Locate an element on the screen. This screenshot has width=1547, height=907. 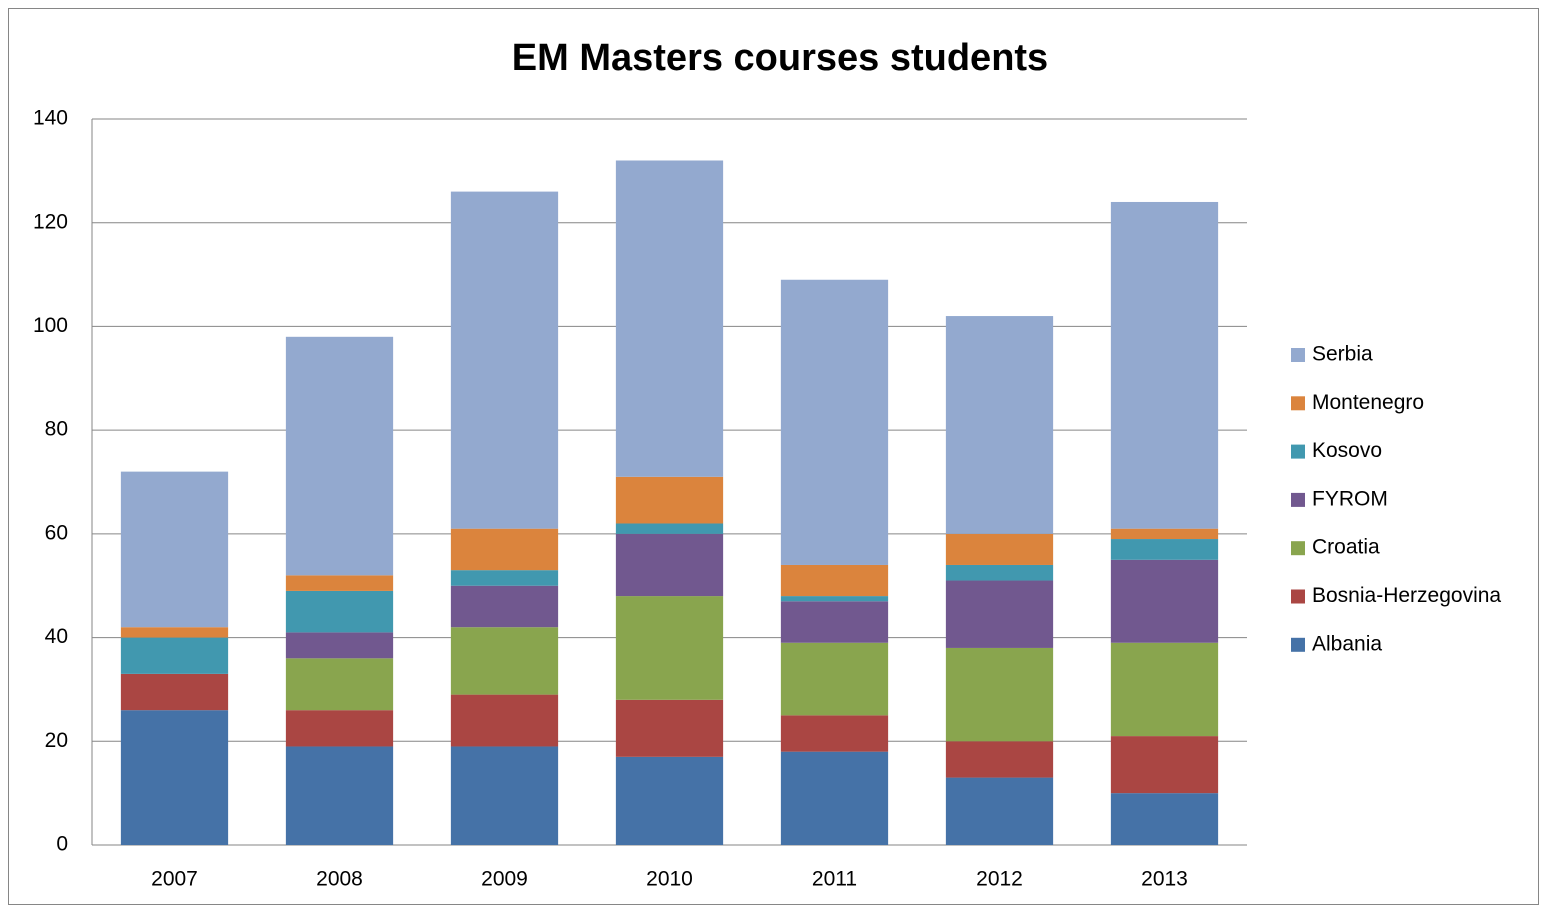
legend-label: Albania is located at coordinates (1347, 643).